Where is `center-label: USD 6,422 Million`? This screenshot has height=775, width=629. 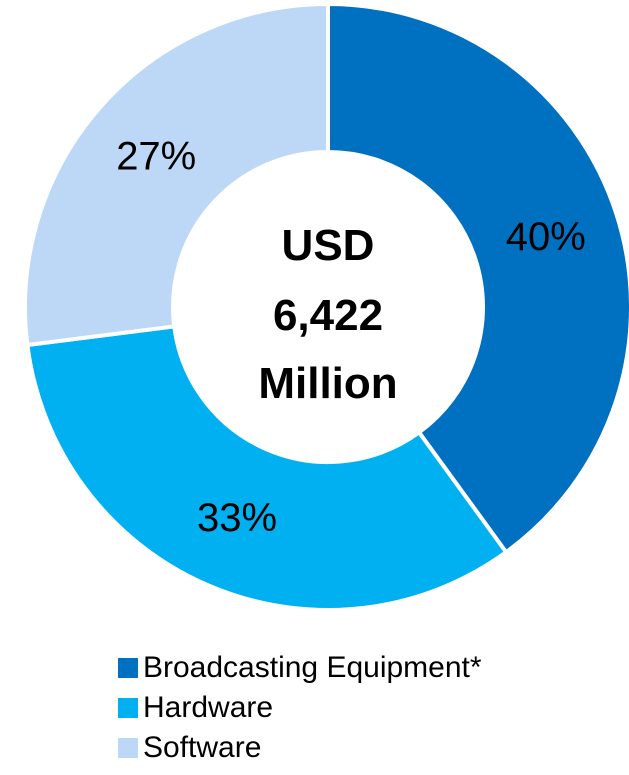 center-label: USD 6,422 Million is located at coordinates (327, 314).